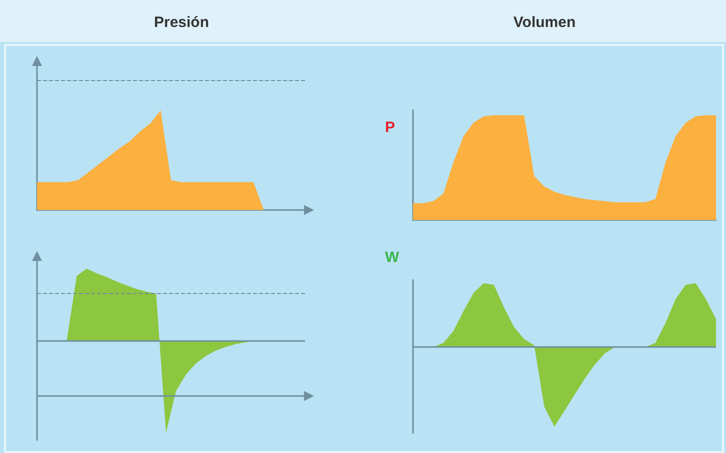 The height and width of the screenshot is (453, 726). I want to click on y-axis-title: W, so click(392, 257).